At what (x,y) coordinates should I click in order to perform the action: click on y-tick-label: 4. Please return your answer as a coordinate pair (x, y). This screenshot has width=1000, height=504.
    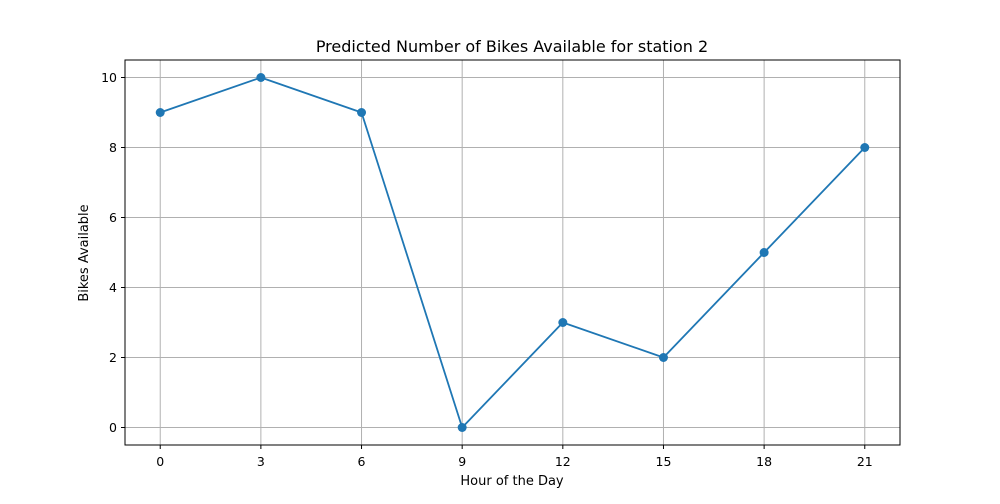
    Looking at the image, I should click on (113, 287).